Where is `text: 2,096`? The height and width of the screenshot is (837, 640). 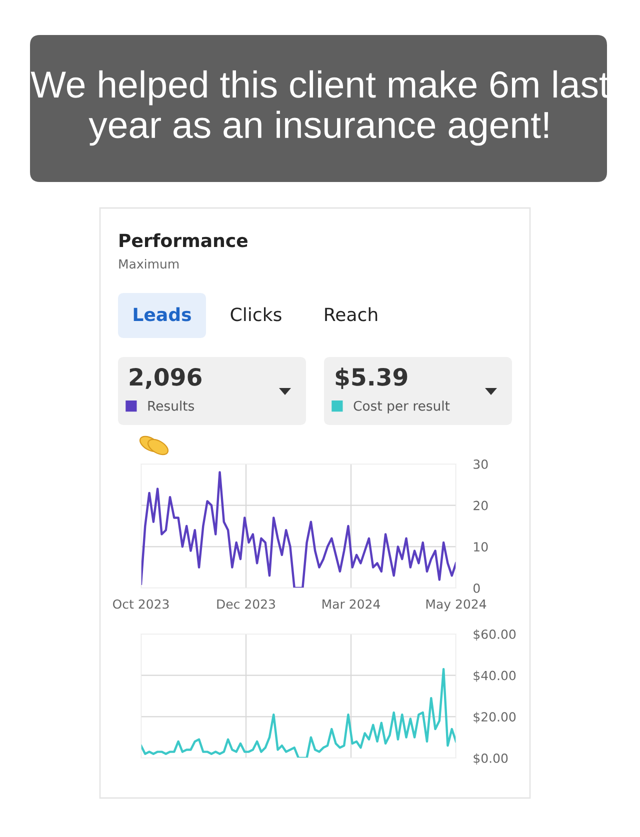 text: 2,096 is located at coordinates (166, 378).